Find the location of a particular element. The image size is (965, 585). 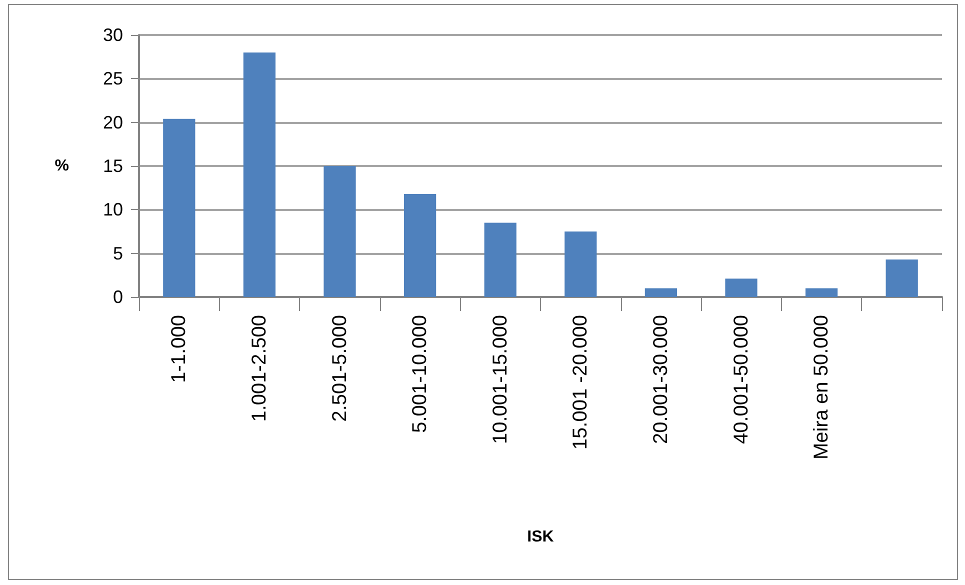

x-tick-label: 15.001 -20.000 is located at coordinates (581, 382).